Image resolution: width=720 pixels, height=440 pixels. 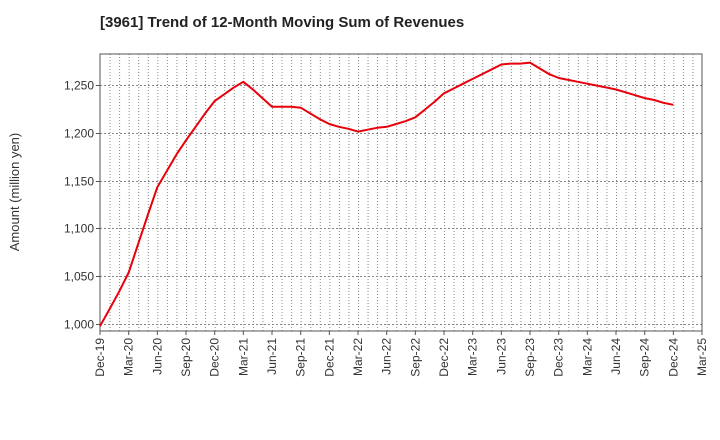 What do you see at coordinates (358, 357) in the screenshot?
I see `x-tick-label: Mar-22` at bounding box center [358, 357].